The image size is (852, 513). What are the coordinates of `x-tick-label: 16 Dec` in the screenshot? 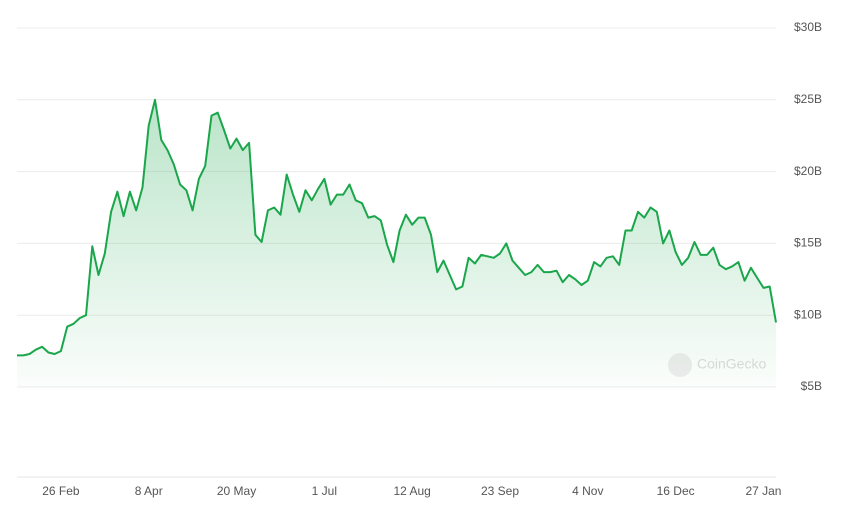 It's located at (676, 491).